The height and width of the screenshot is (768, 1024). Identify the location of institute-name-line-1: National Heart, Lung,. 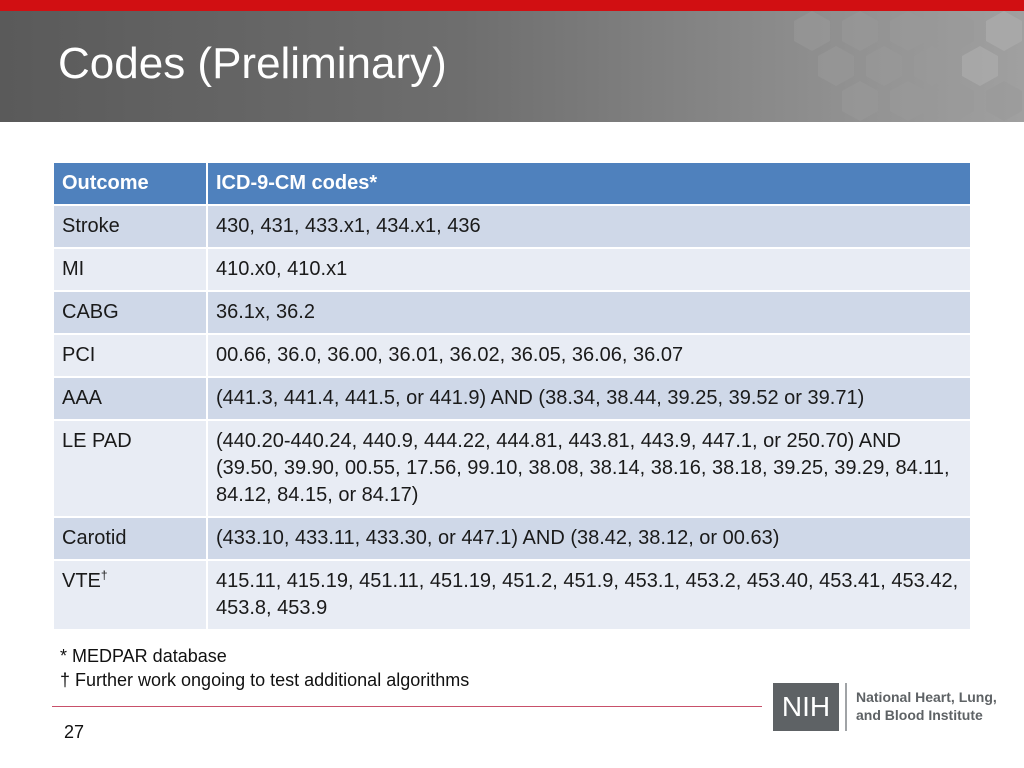
(926, 697).